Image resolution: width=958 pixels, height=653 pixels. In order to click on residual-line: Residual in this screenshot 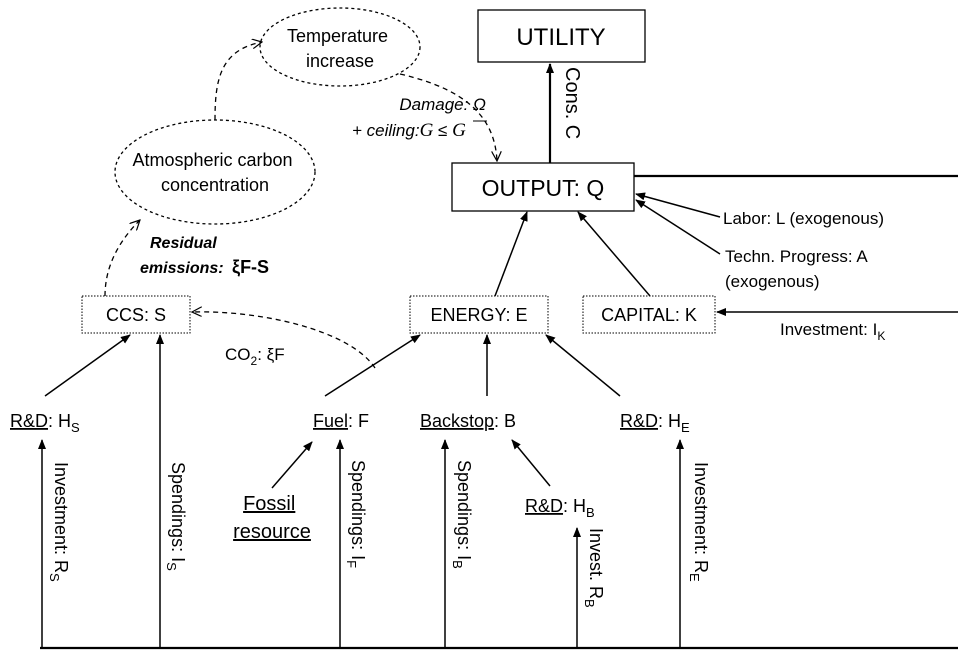, I will do `click(183, 243)`.